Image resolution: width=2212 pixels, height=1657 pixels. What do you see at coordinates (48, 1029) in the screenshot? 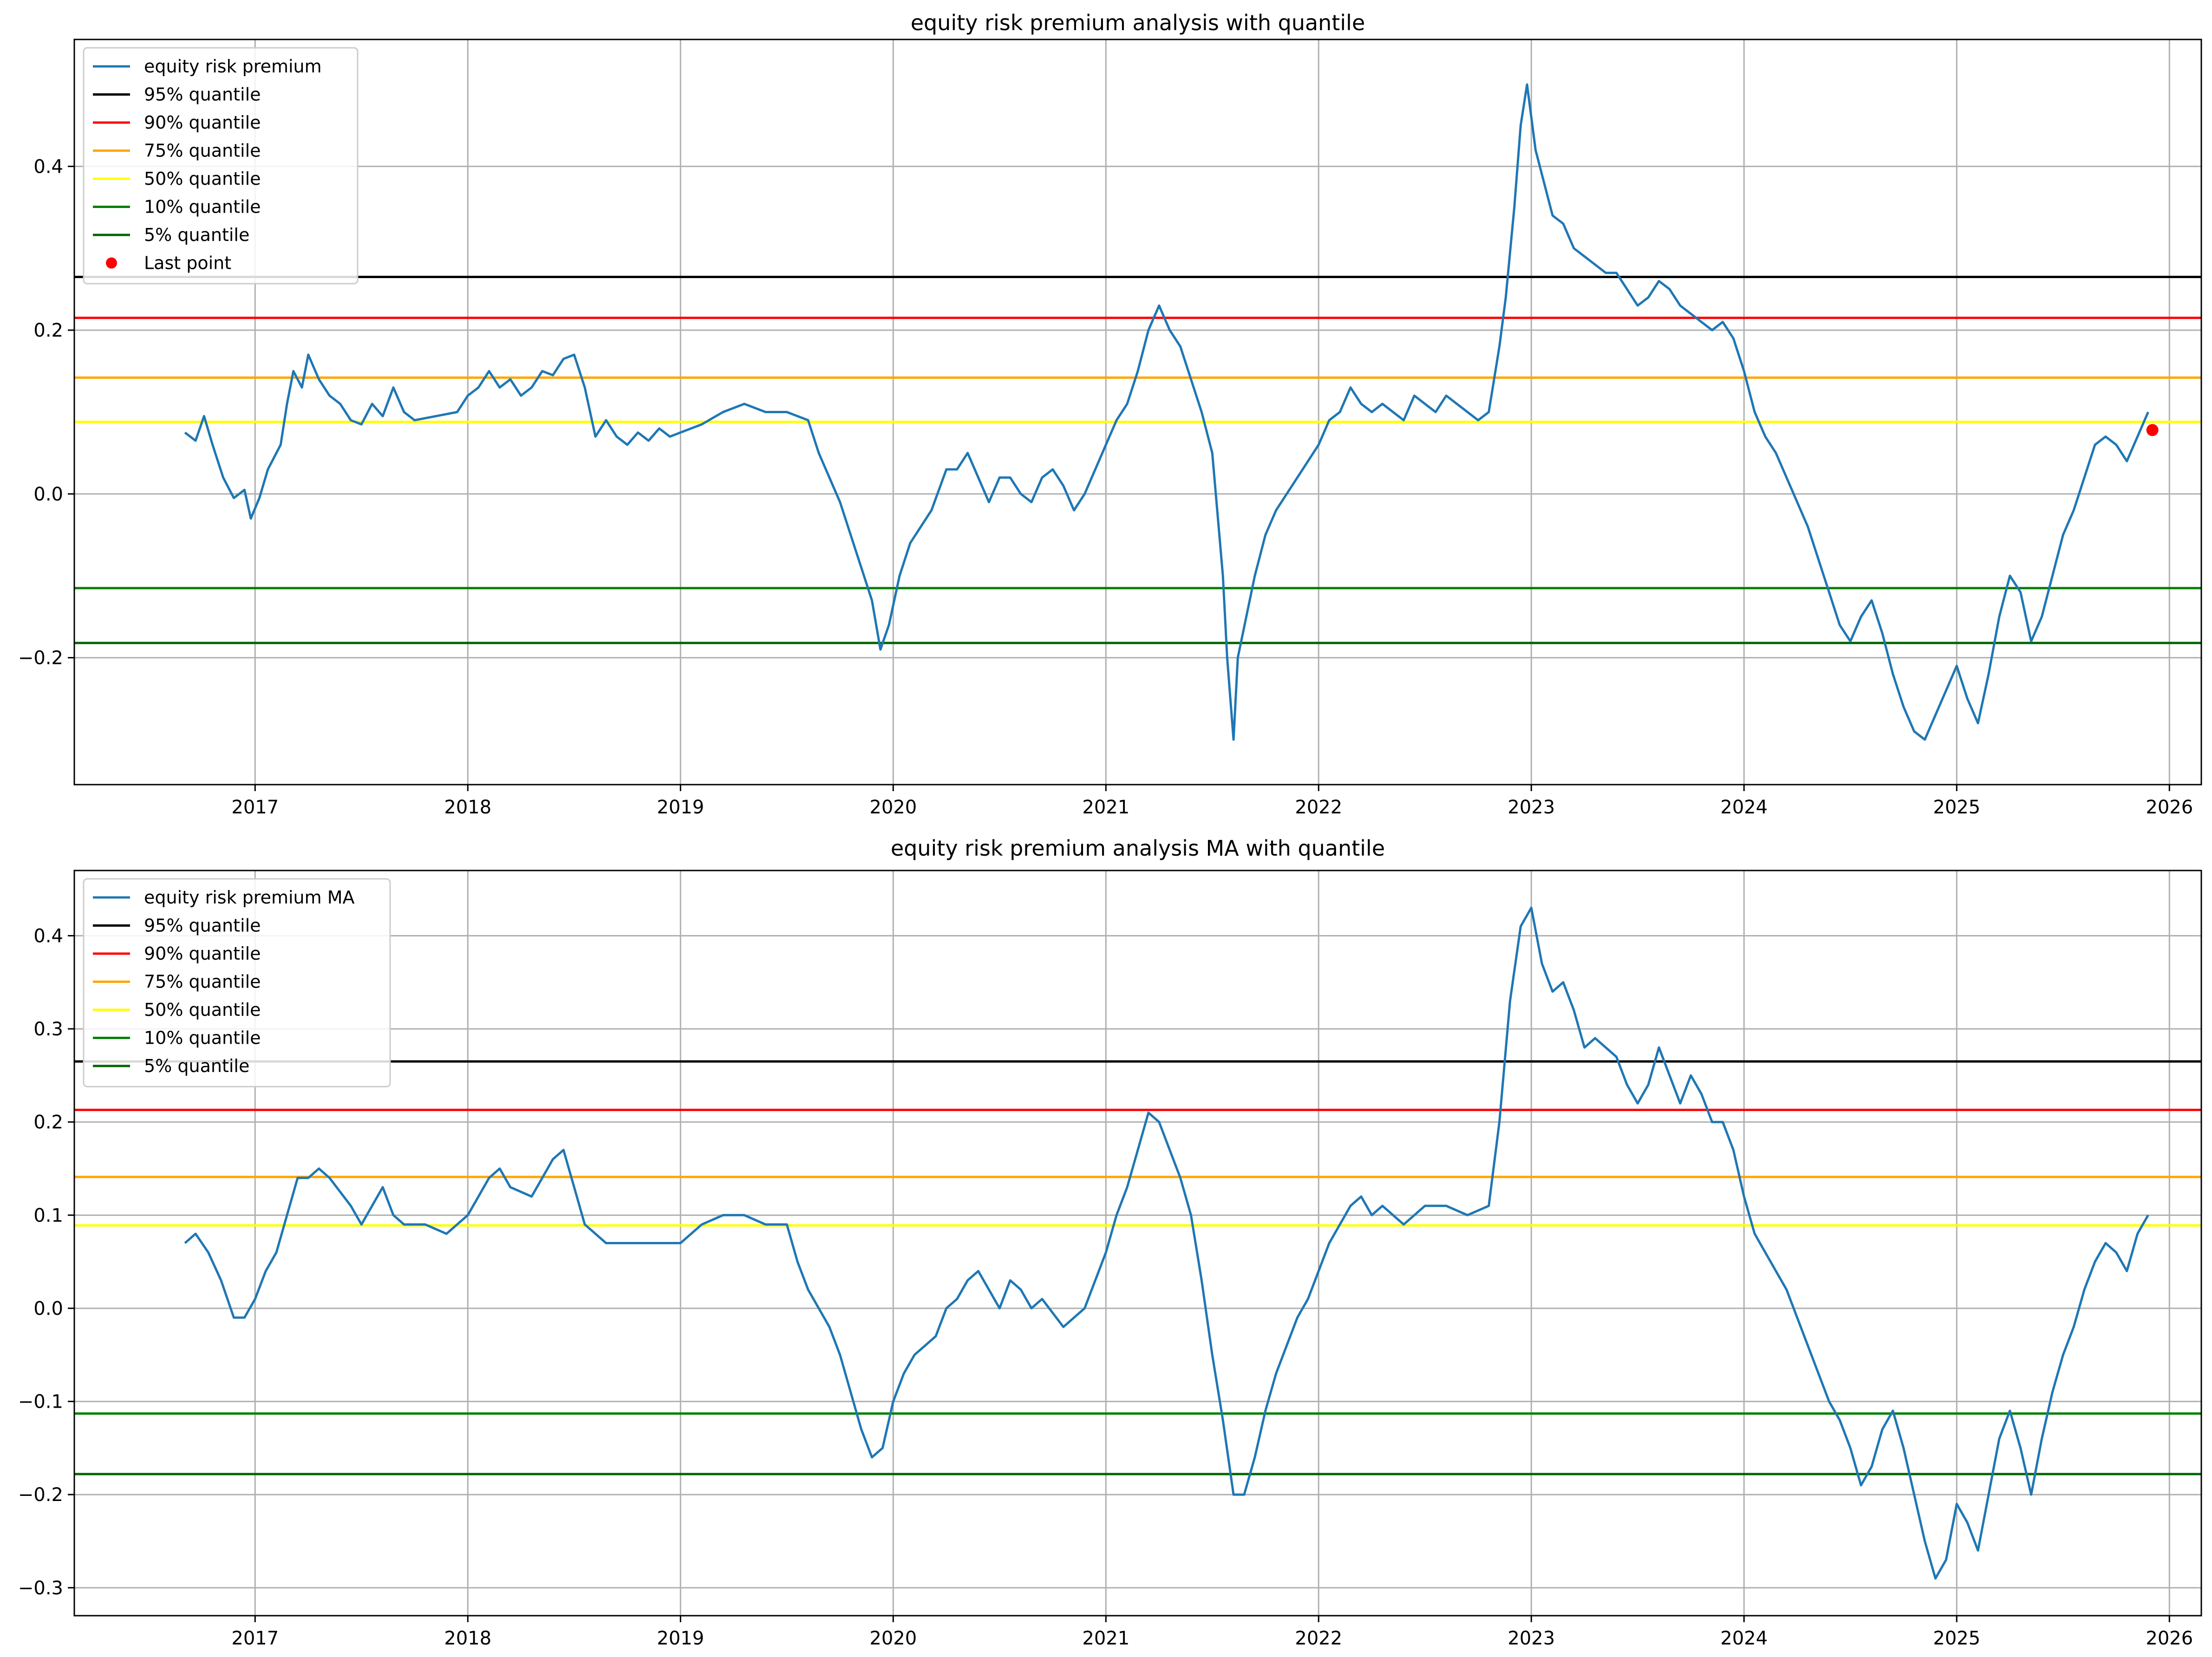
I see `y-tick-label: 0.3` at bounding box center [48, 1029].